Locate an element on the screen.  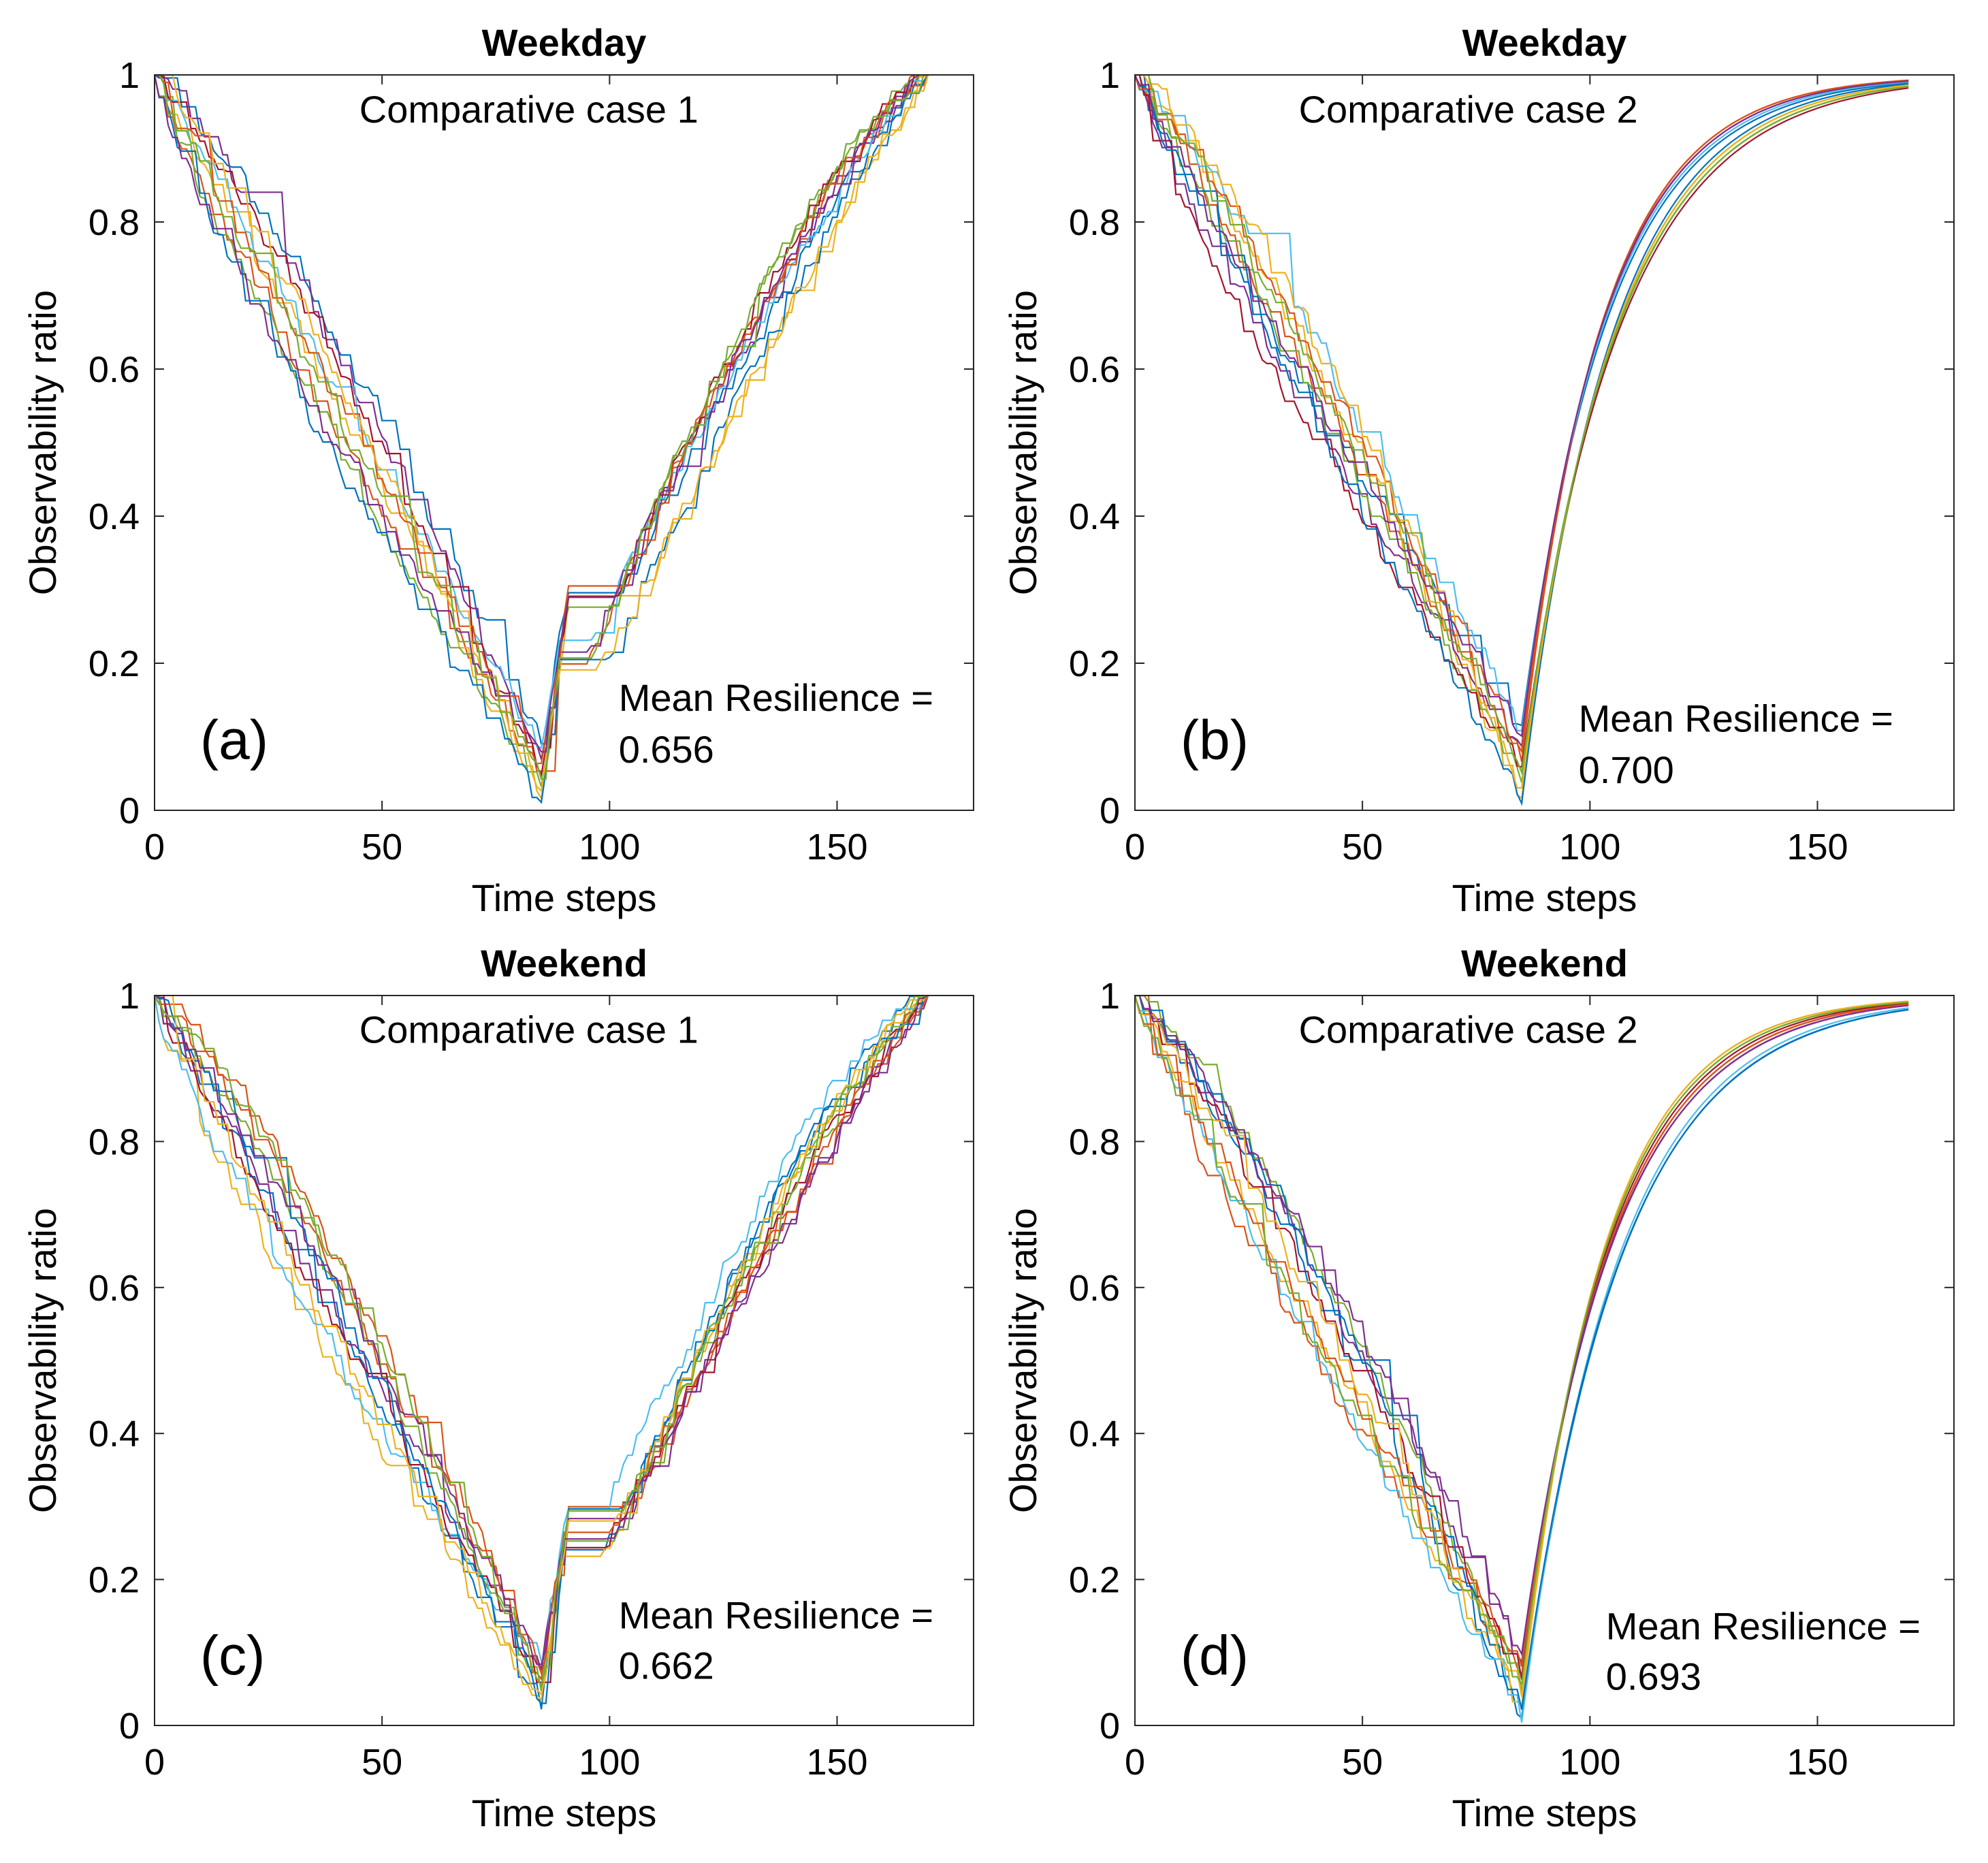
case-label: Comparative case 2 is located at coordinates (1469, 110).